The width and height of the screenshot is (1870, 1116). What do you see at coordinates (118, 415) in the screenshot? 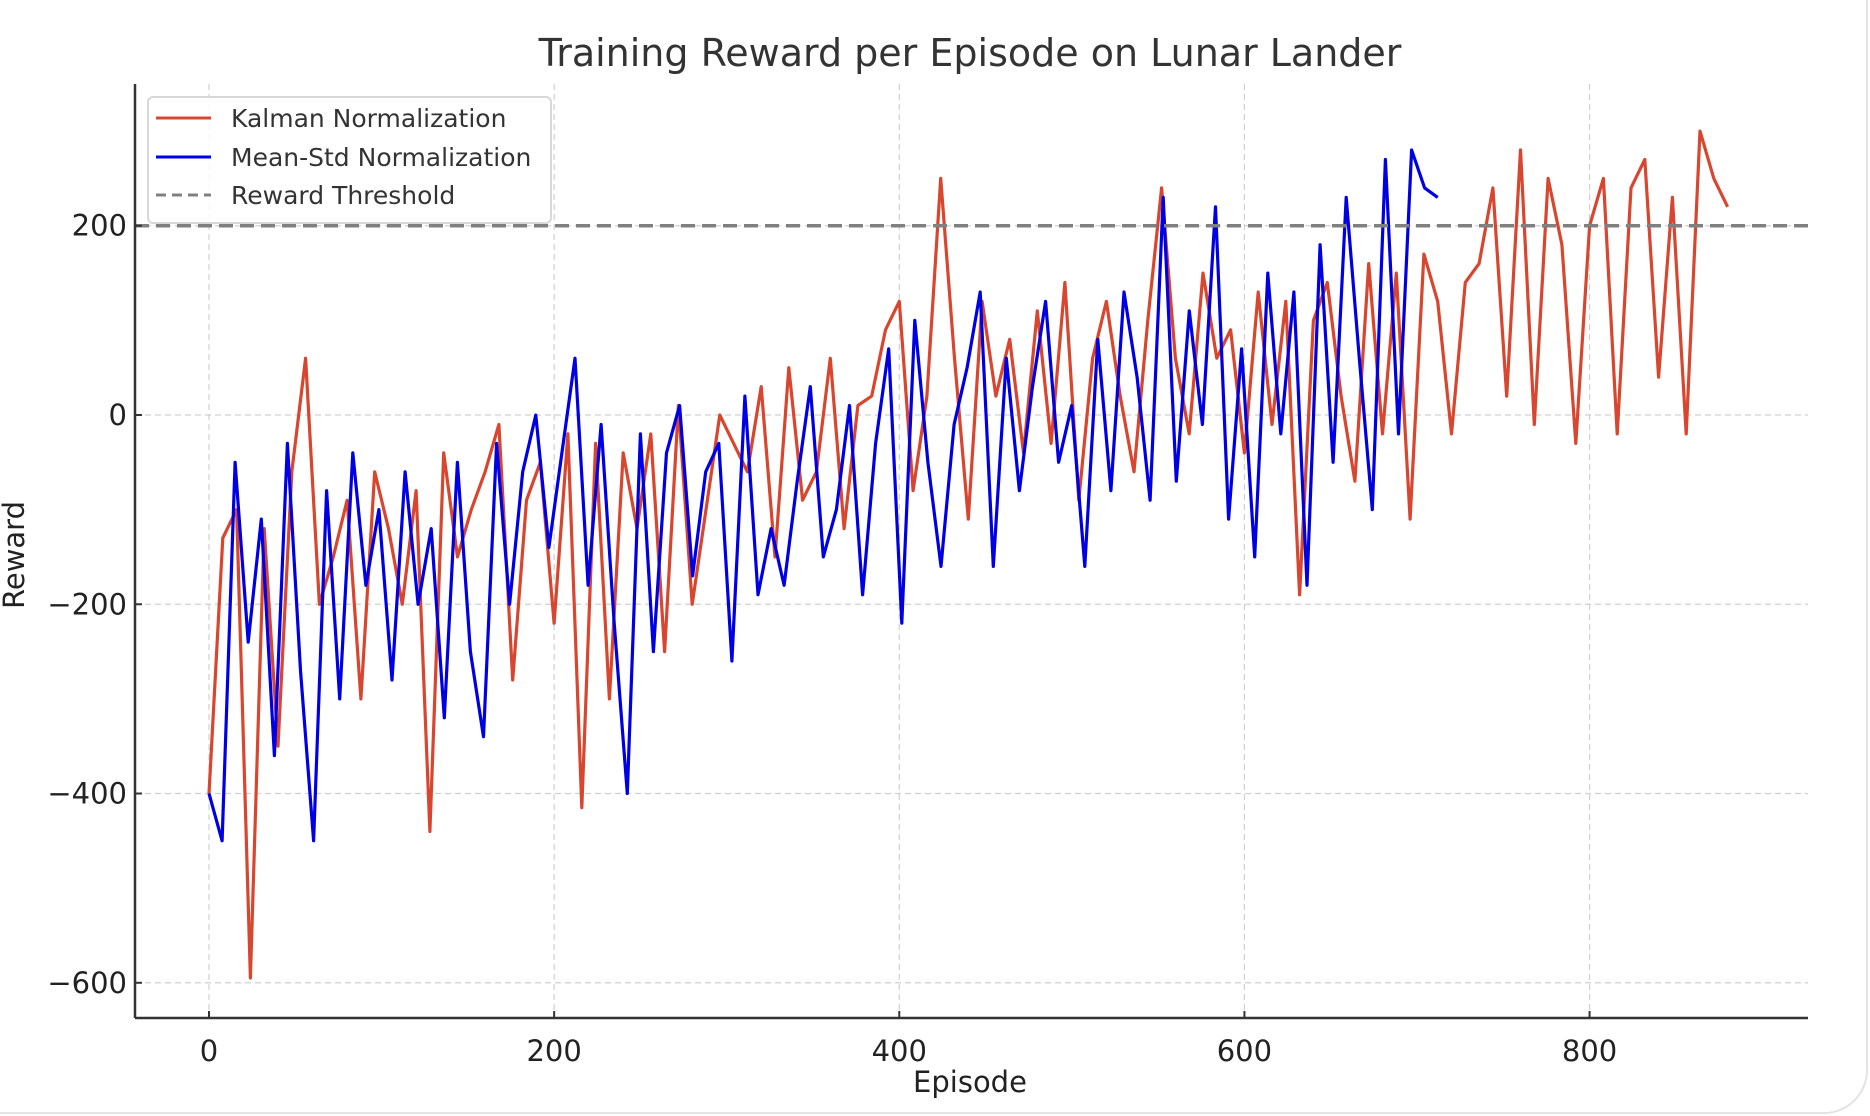
I see `y-tick-label: 0` at bounding box center [118, 415].